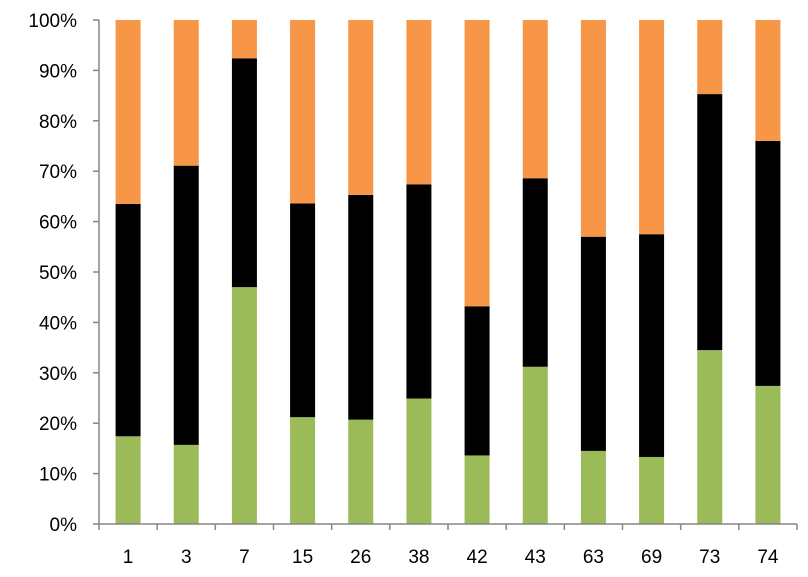 This screenshot has width=808, height=577. I want to click on y-tick-label: 80%, so click(58, 122).